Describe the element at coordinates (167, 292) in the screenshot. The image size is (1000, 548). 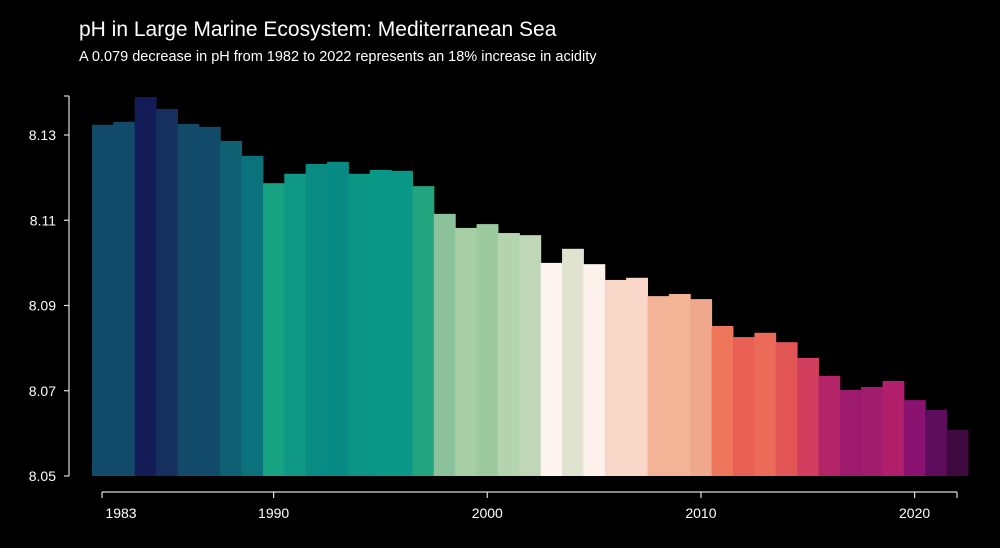
I see `bar-1985` at that location.